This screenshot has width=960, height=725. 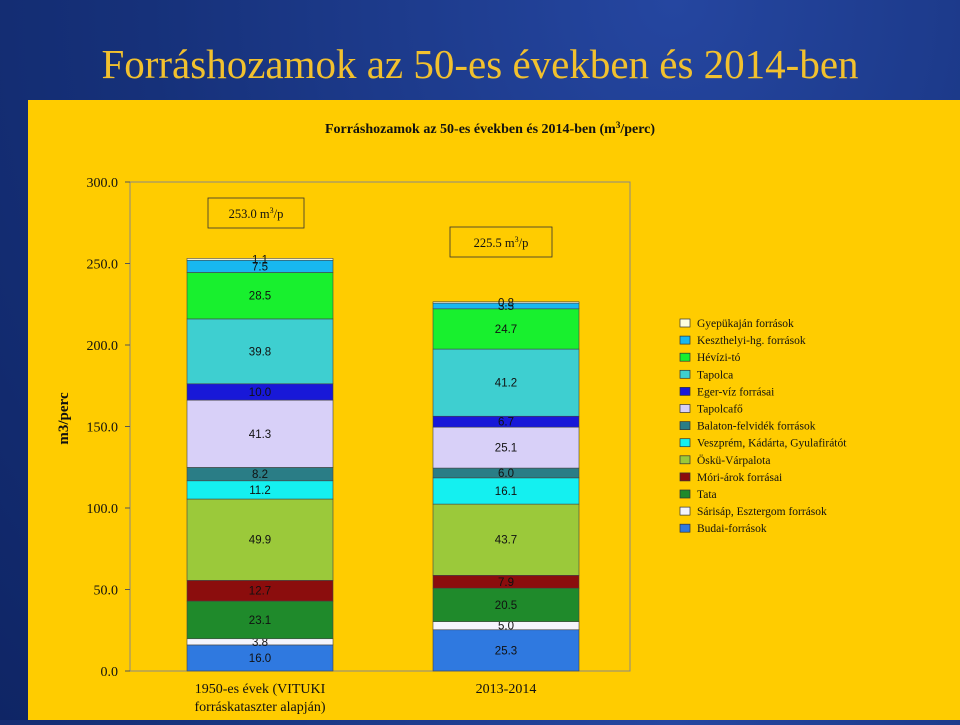 What do you see at coordinates (260, 643) in the screenshot?
I see `data-label: 3.8` at bounding box center [260, 643].